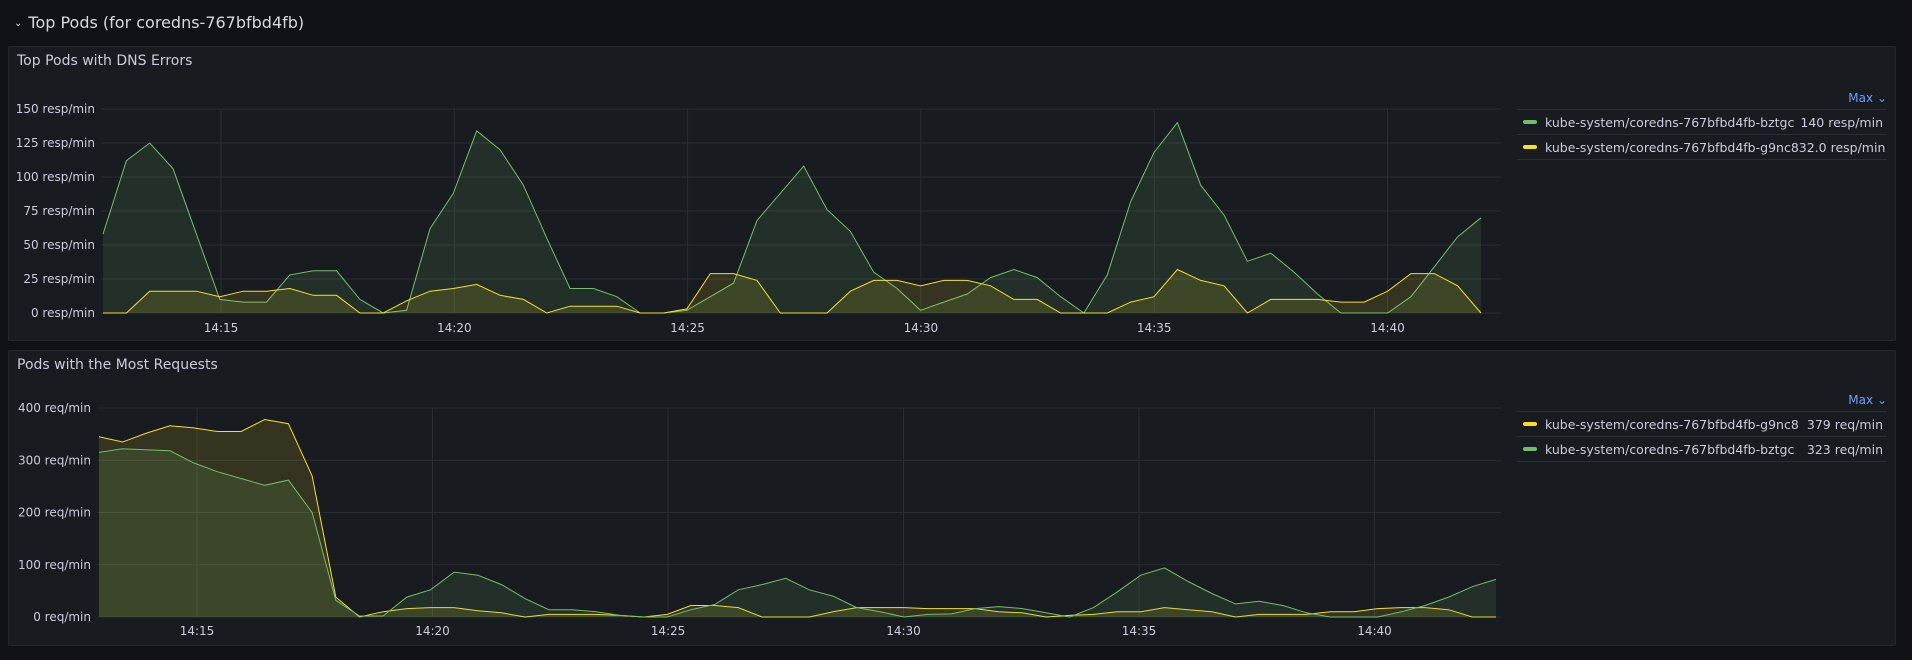 The width and height of the screenshot is (1912, 660). Describe the element at coordinates (54, 460) in the screenshot. I see `y-tick-label: 300 req/min` at that location.